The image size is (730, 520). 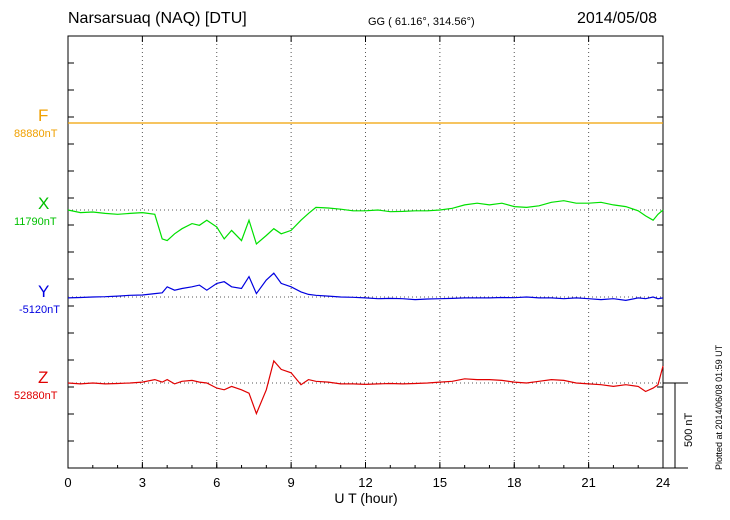 I want to click on series-line-z, so click(x=365, y=387).